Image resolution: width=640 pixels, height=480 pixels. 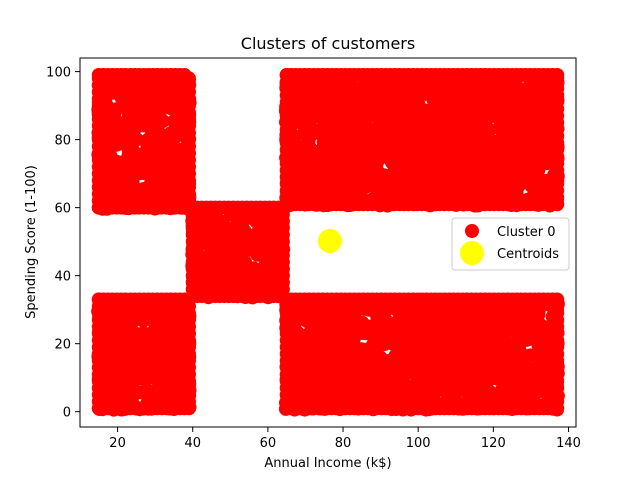 What do you see at coordinates (268, 443) in the screenshot?
I see `x-tick-label: 60` at bounding box center [268, 443].